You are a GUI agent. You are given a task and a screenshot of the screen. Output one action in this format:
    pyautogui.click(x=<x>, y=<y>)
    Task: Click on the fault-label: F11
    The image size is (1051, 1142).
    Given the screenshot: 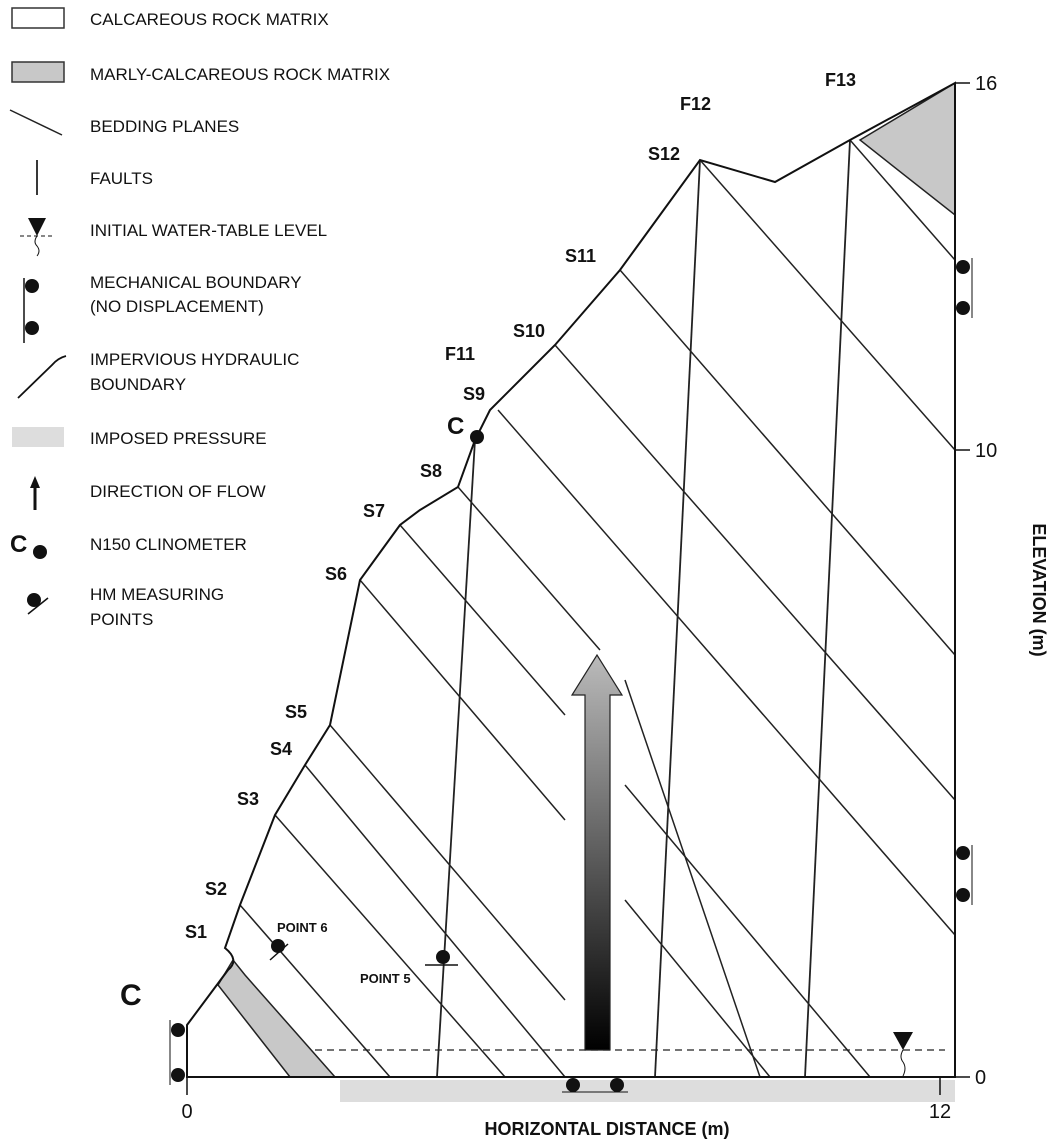 What is the action you would take?
    pyautogui.click(x=460, y=354)
    